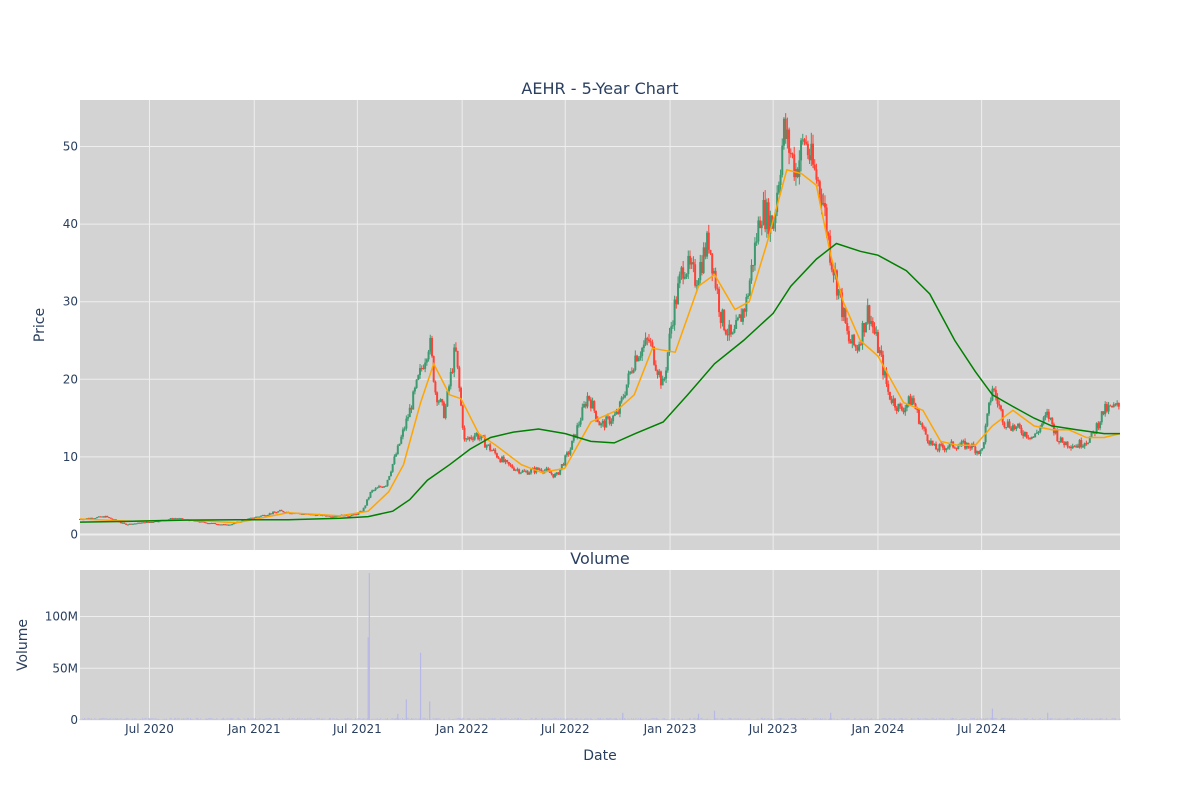 The width and height of the screenshot is (1200, 804). What do you see at coordinates (714, 715) in the screenshot?
I see `volume-spike-bar` at bounding box center [714, 715].